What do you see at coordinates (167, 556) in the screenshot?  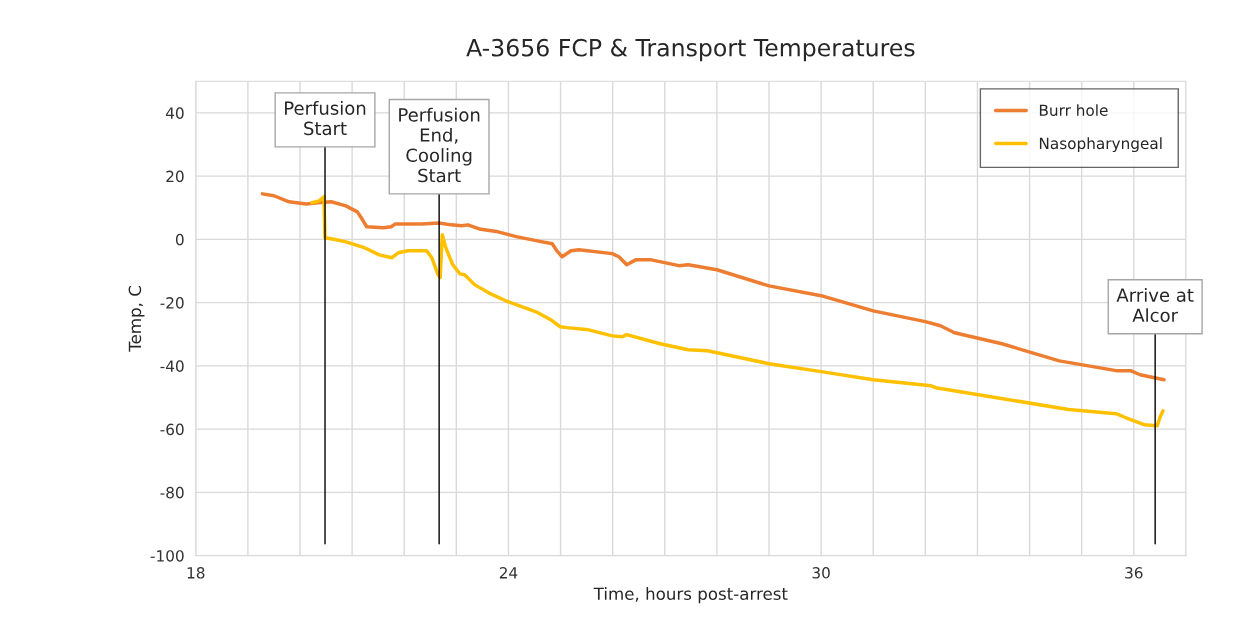 I see `y-tick-label: -100` at bounding box center [167, 556].